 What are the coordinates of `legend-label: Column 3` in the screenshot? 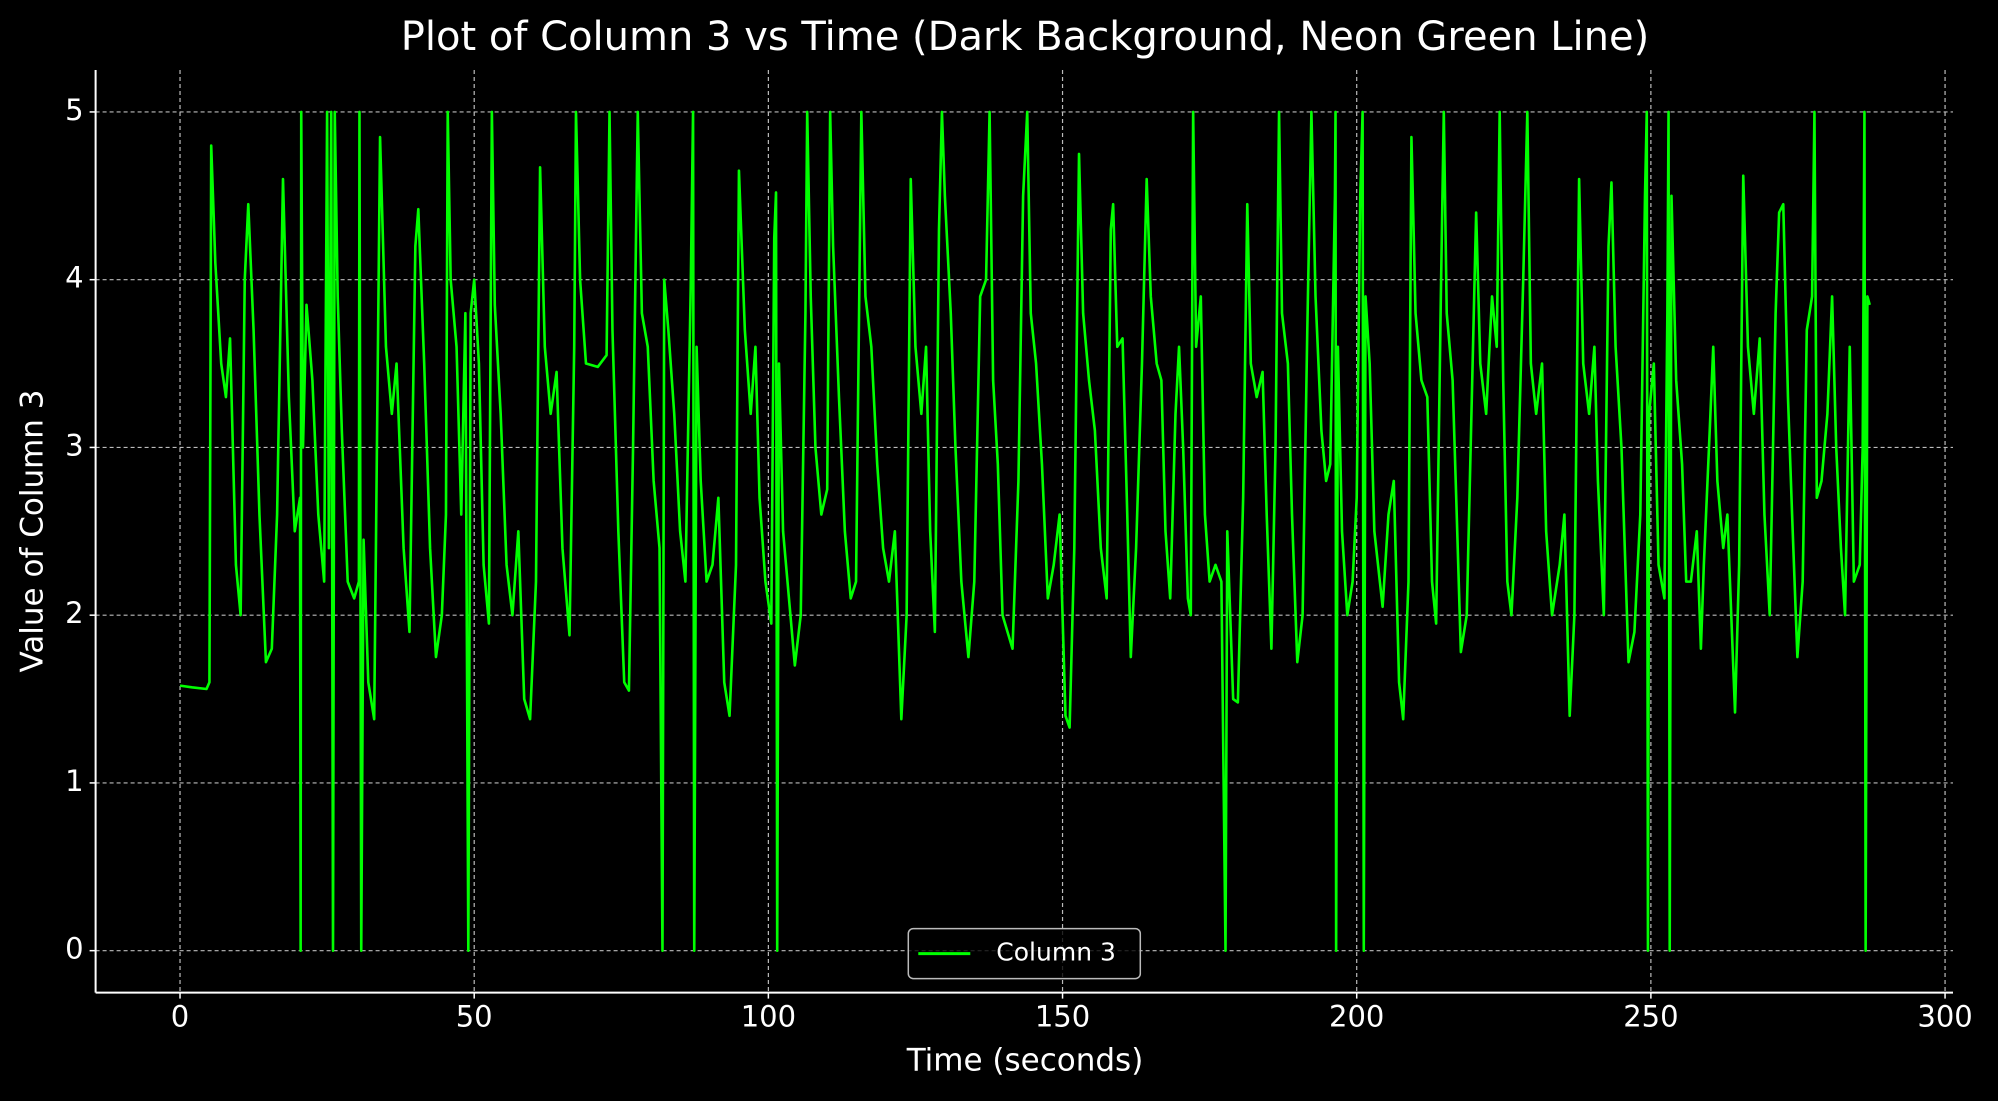 It's located at (1056, 952).